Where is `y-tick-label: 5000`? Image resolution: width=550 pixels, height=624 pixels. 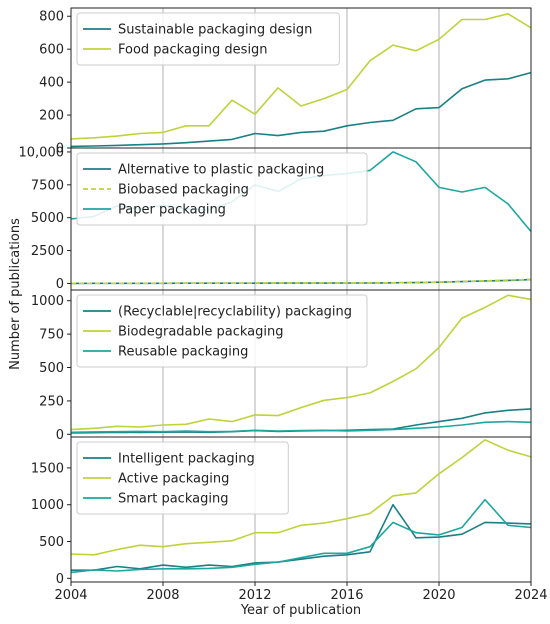 y-tick-label: 5000 is located at coordinates (47, 218).